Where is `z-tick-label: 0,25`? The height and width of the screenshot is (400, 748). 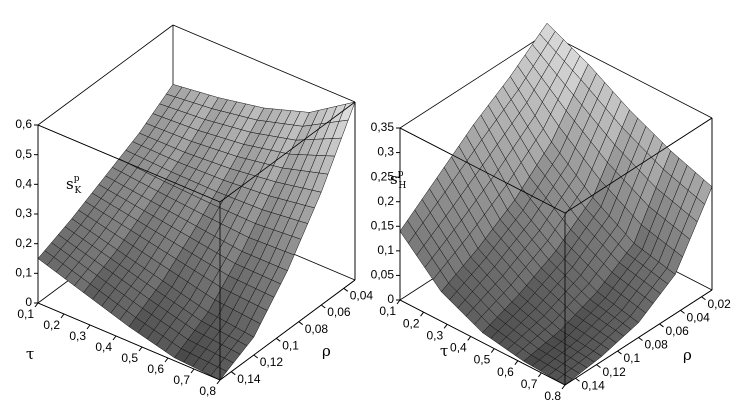
z-tick-label: 0,25 is located at coordinates (383, 176).